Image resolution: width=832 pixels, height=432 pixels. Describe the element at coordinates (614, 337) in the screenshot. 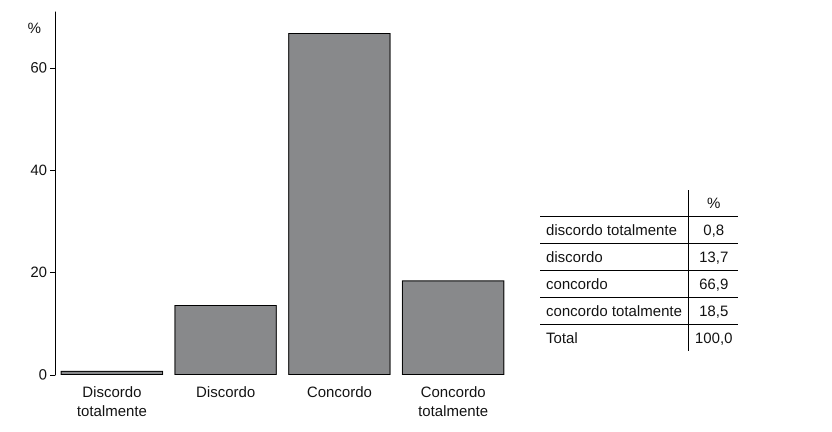

I see `category-label: Total` at that location.